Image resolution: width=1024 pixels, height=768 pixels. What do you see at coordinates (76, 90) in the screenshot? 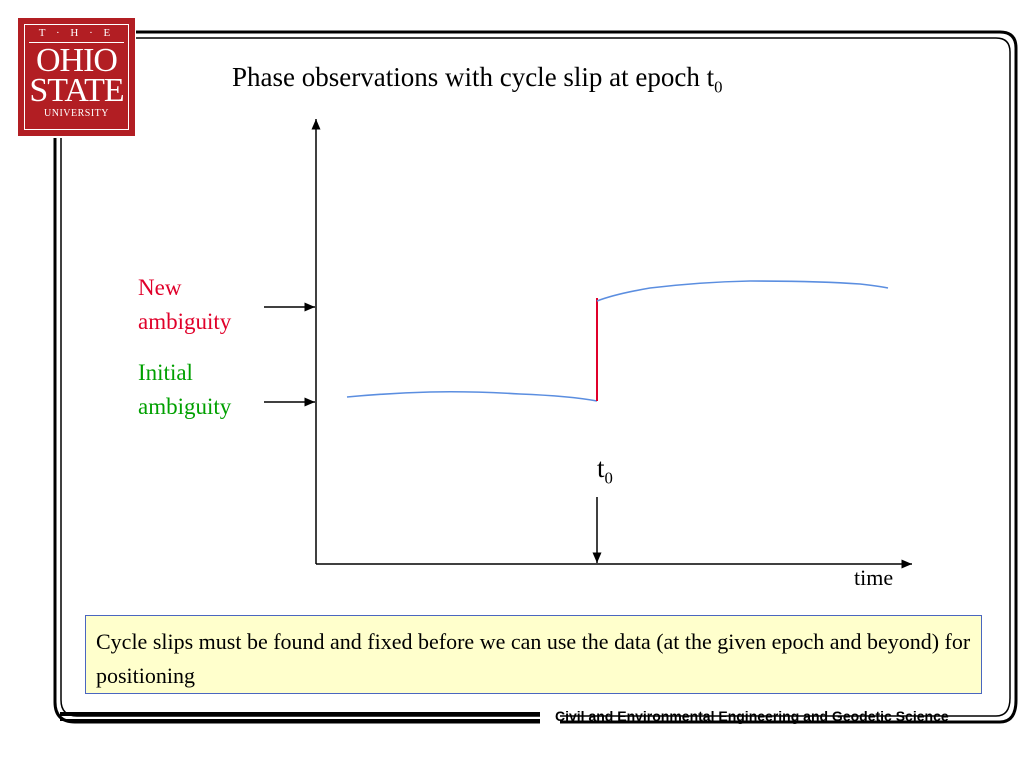
I see `logo-state: STATE` at bounding box center [76, 90].